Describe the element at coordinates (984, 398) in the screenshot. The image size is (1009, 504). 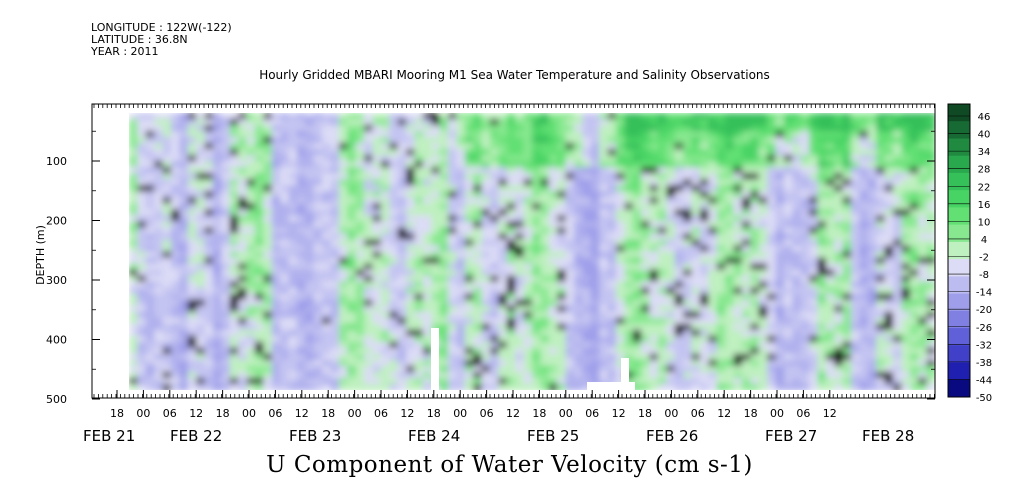
I see `colorbar-label: -50` at that location.